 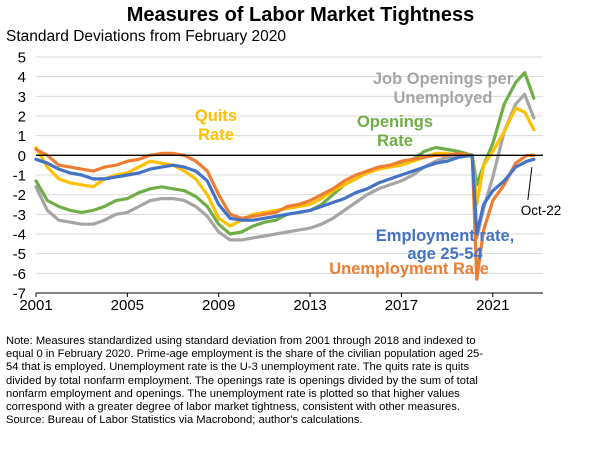 I want to click on series-label: Openings, so click(x=395, y=122).